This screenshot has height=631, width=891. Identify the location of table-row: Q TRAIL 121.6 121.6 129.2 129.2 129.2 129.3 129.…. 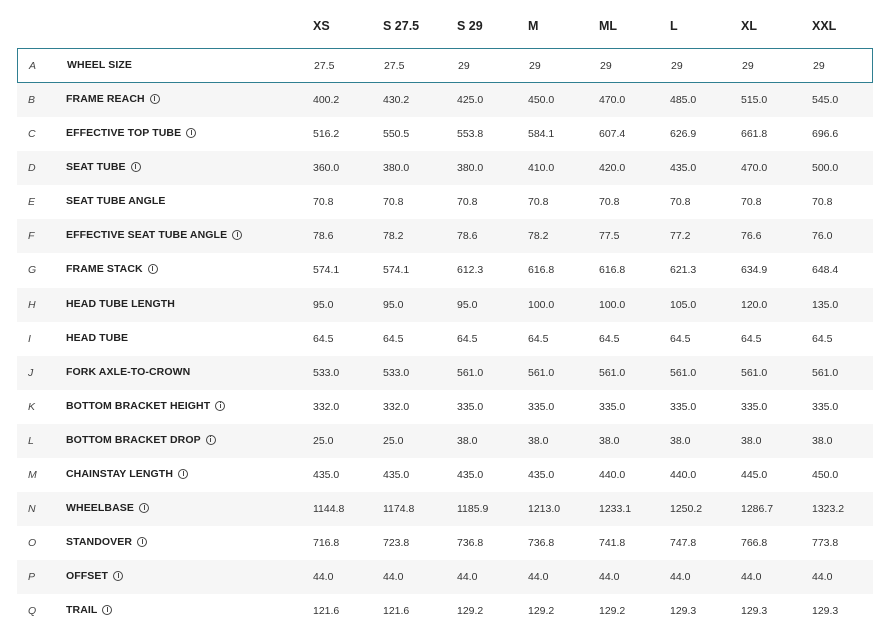
(445, 611).